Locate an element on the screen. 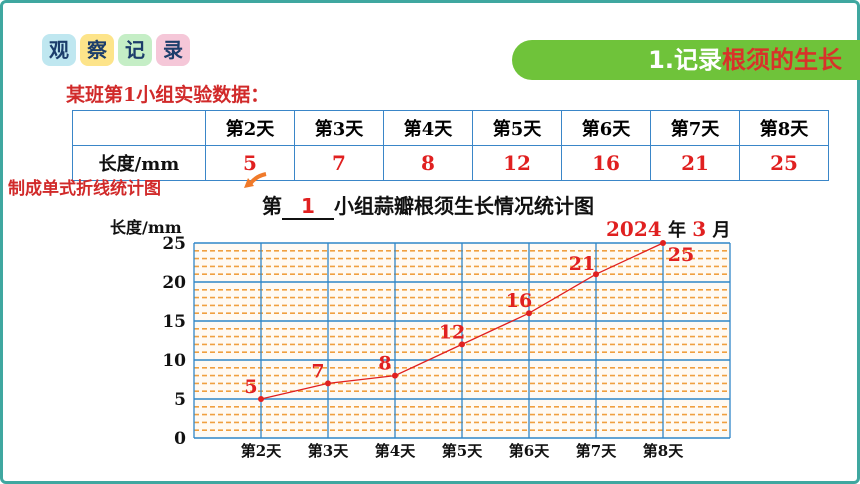  x-tick-label: 第6天 is located at coordinates (529, 451).